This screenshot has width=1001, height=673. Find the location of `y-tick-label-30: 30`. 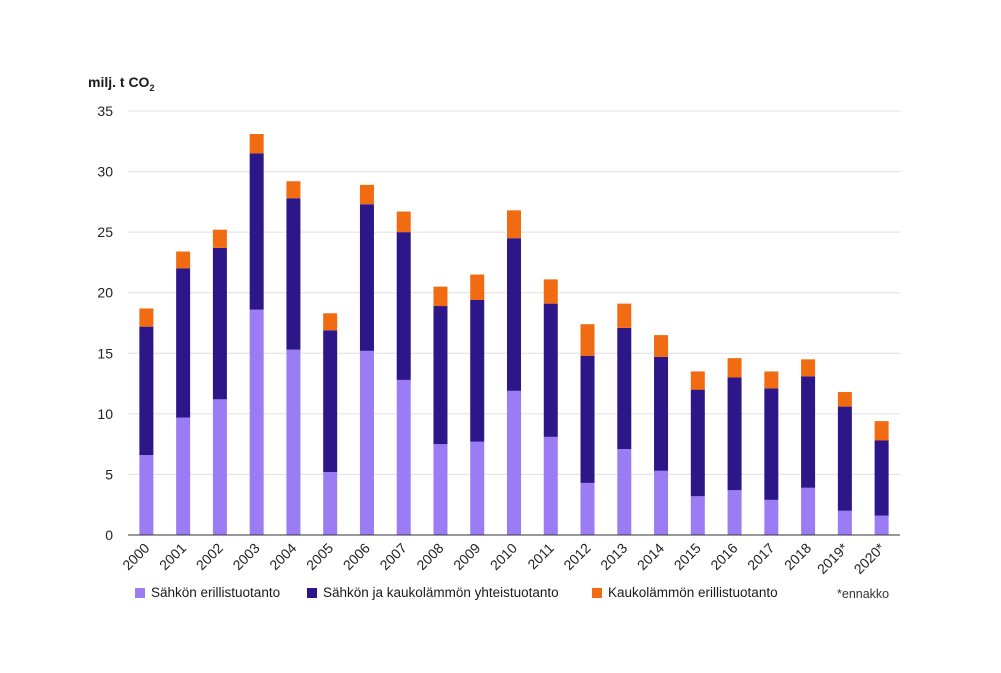

y-tick-label-30: 30 is located at coordinates (105, 172).